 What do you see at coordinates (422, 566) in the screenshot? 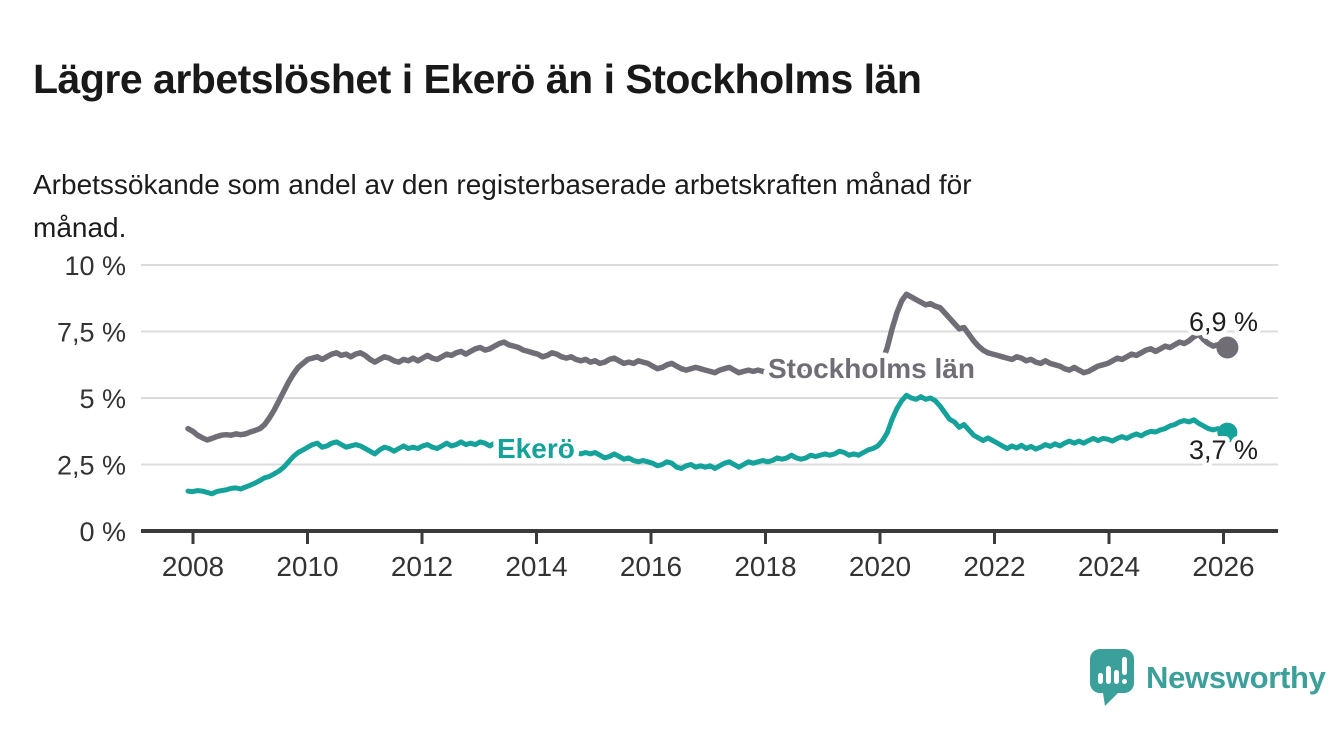
I see `x-axis-tick-label: 2012` at bounding box center [422, 566].